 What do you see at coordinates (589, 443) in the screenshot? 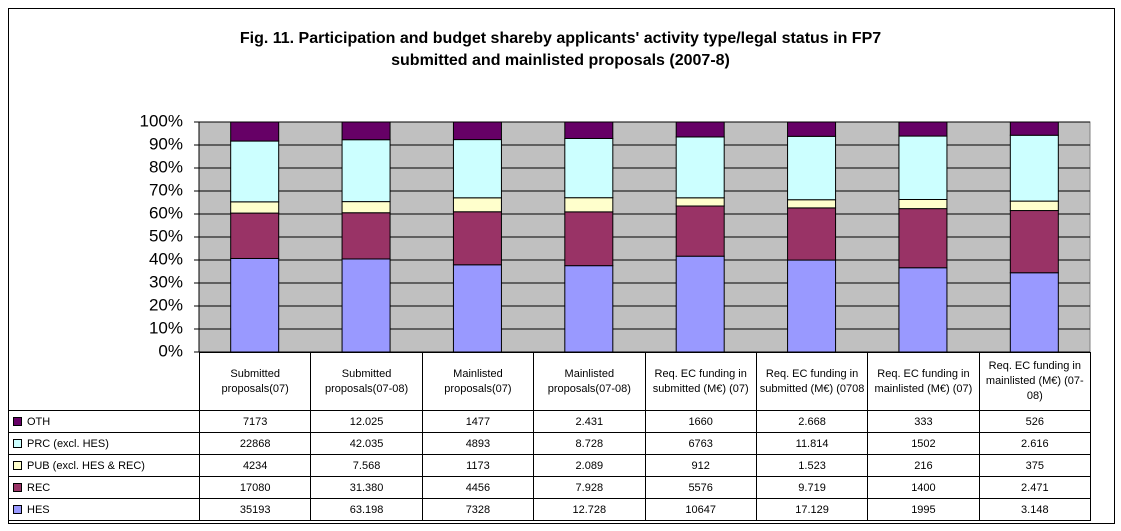
I see `table-value: 8.728` at bounding box center [589, 443].